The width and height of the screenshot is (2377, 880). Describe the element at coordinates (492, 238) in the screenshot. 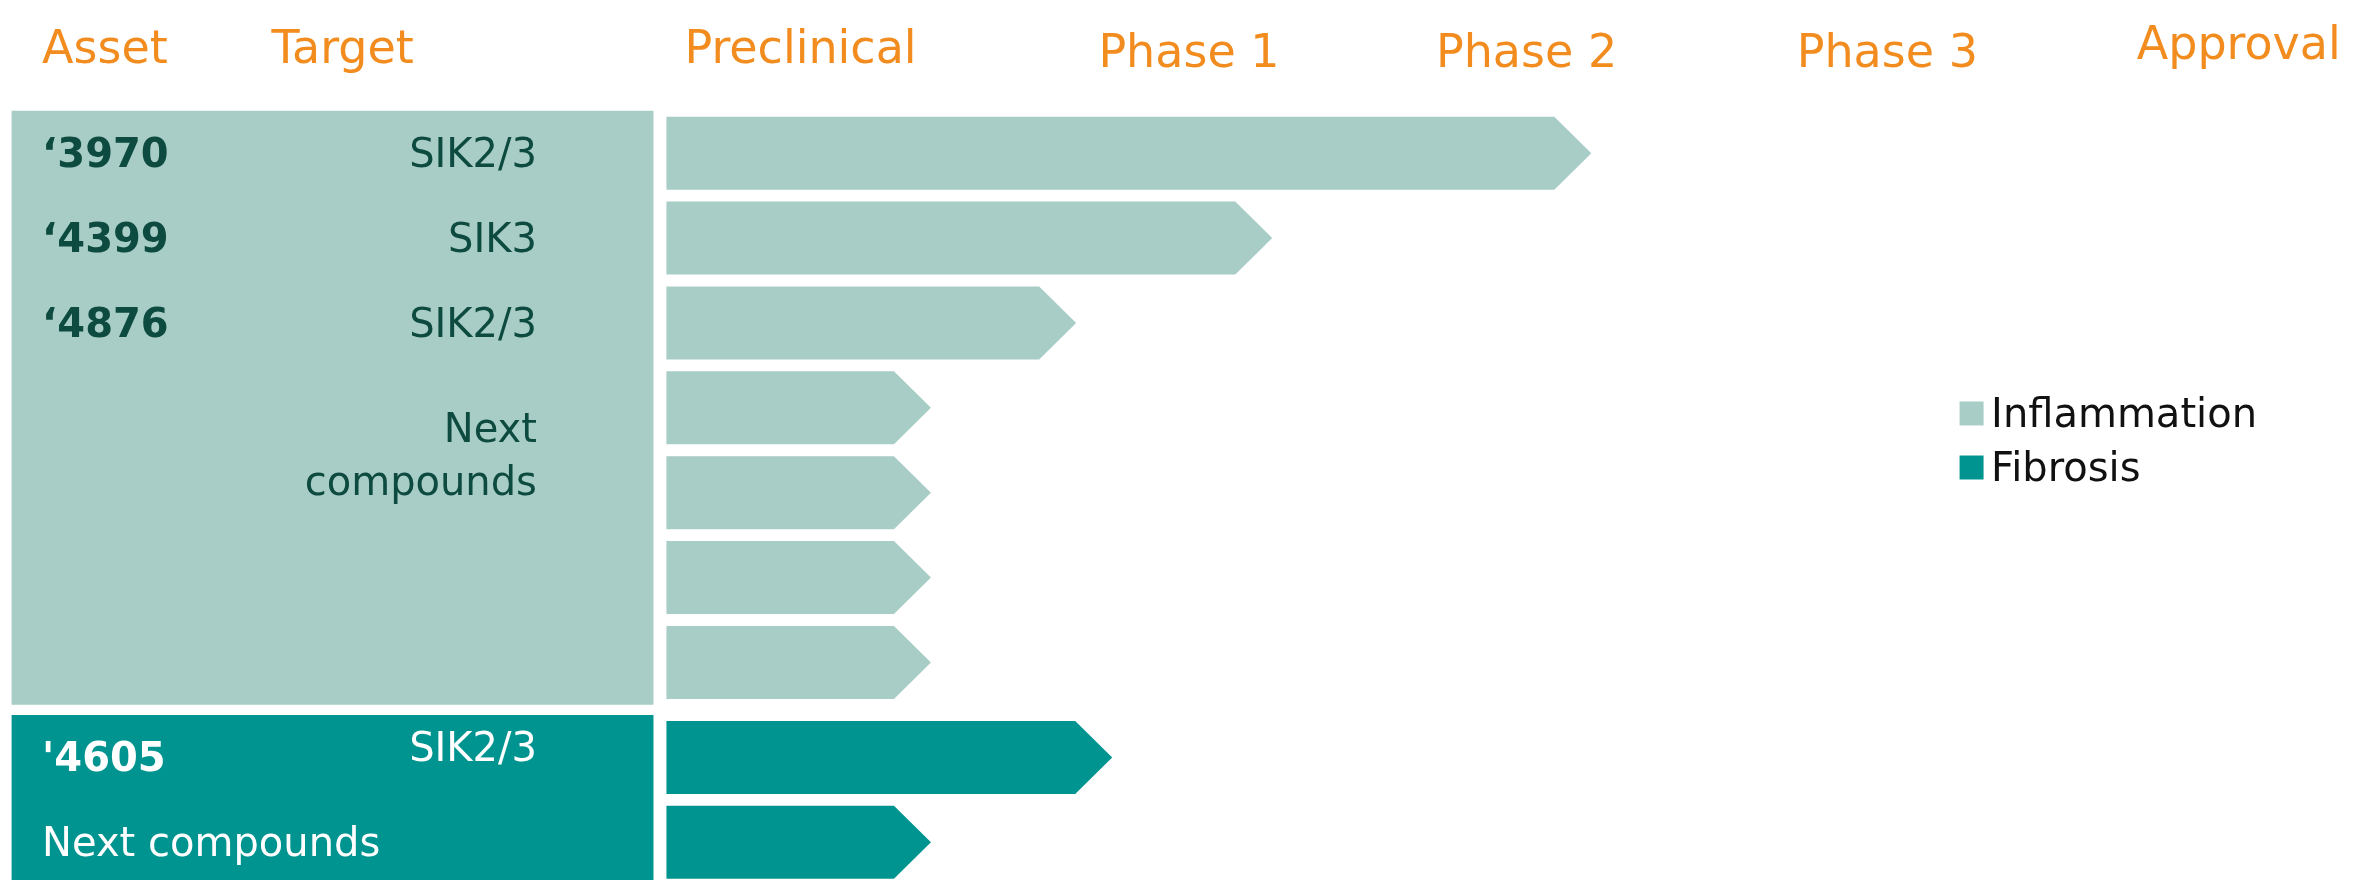

I see `text: SIK3` at that location.